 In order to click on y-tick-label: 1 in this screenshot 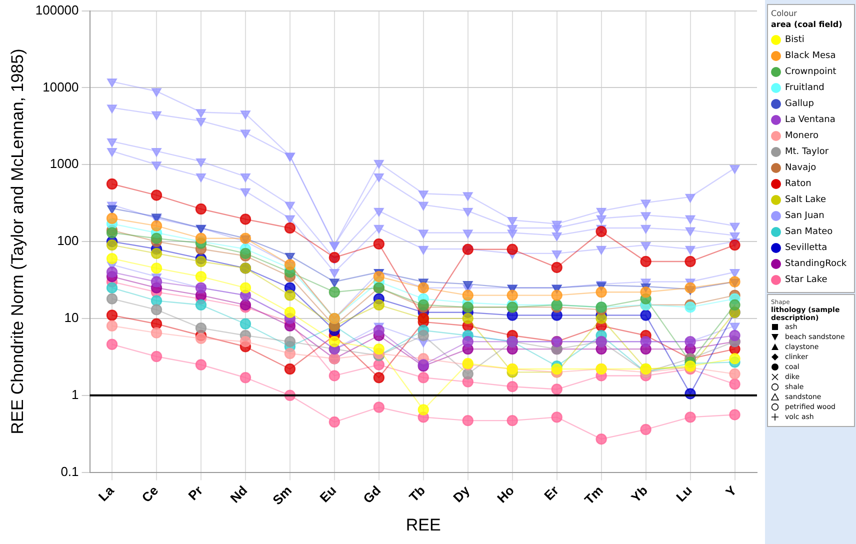, I will do `click(75, 394)`.